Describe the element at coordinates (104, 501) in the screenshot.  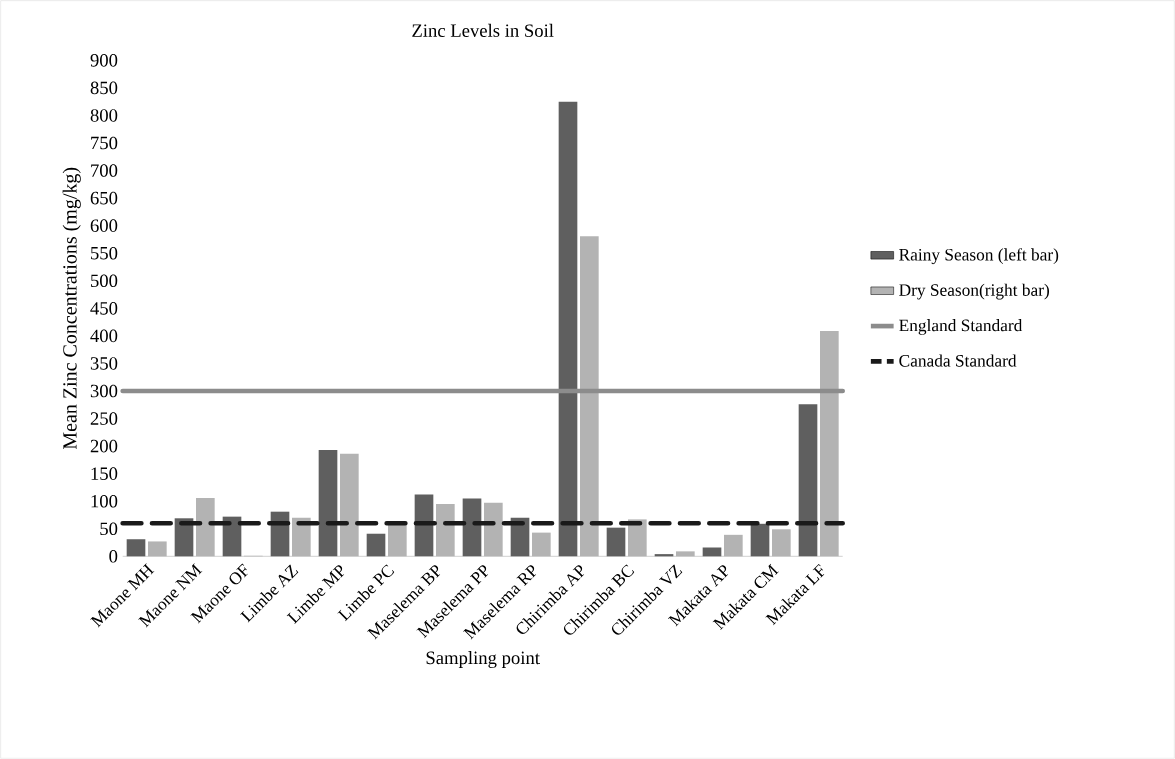
I see `y-tick-label: 100` at that location.